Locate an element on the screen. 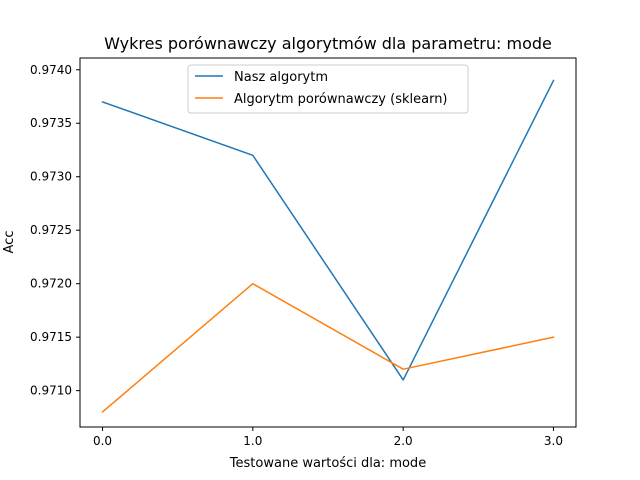 The width and height of the screenshot is (640, 480). y-tick-label: 0.9710 is located at coordinates (51, 391).